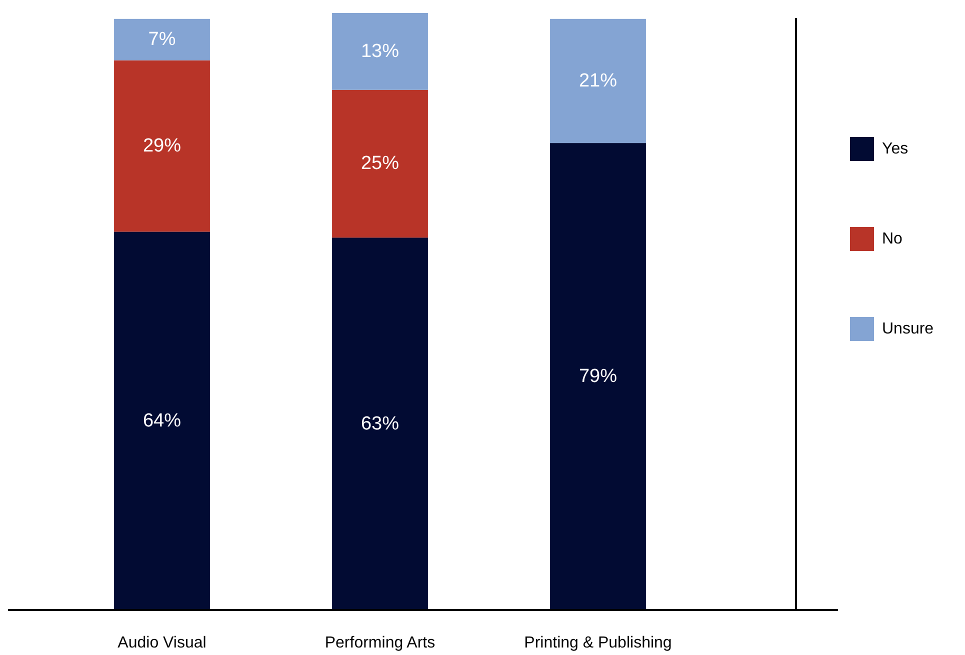 This screenshot has width=965, height=655. What do you see at coordinates (908, 329) in the screenshot?
I see `legend-label: Unsure` at bounding box center [908, 329].